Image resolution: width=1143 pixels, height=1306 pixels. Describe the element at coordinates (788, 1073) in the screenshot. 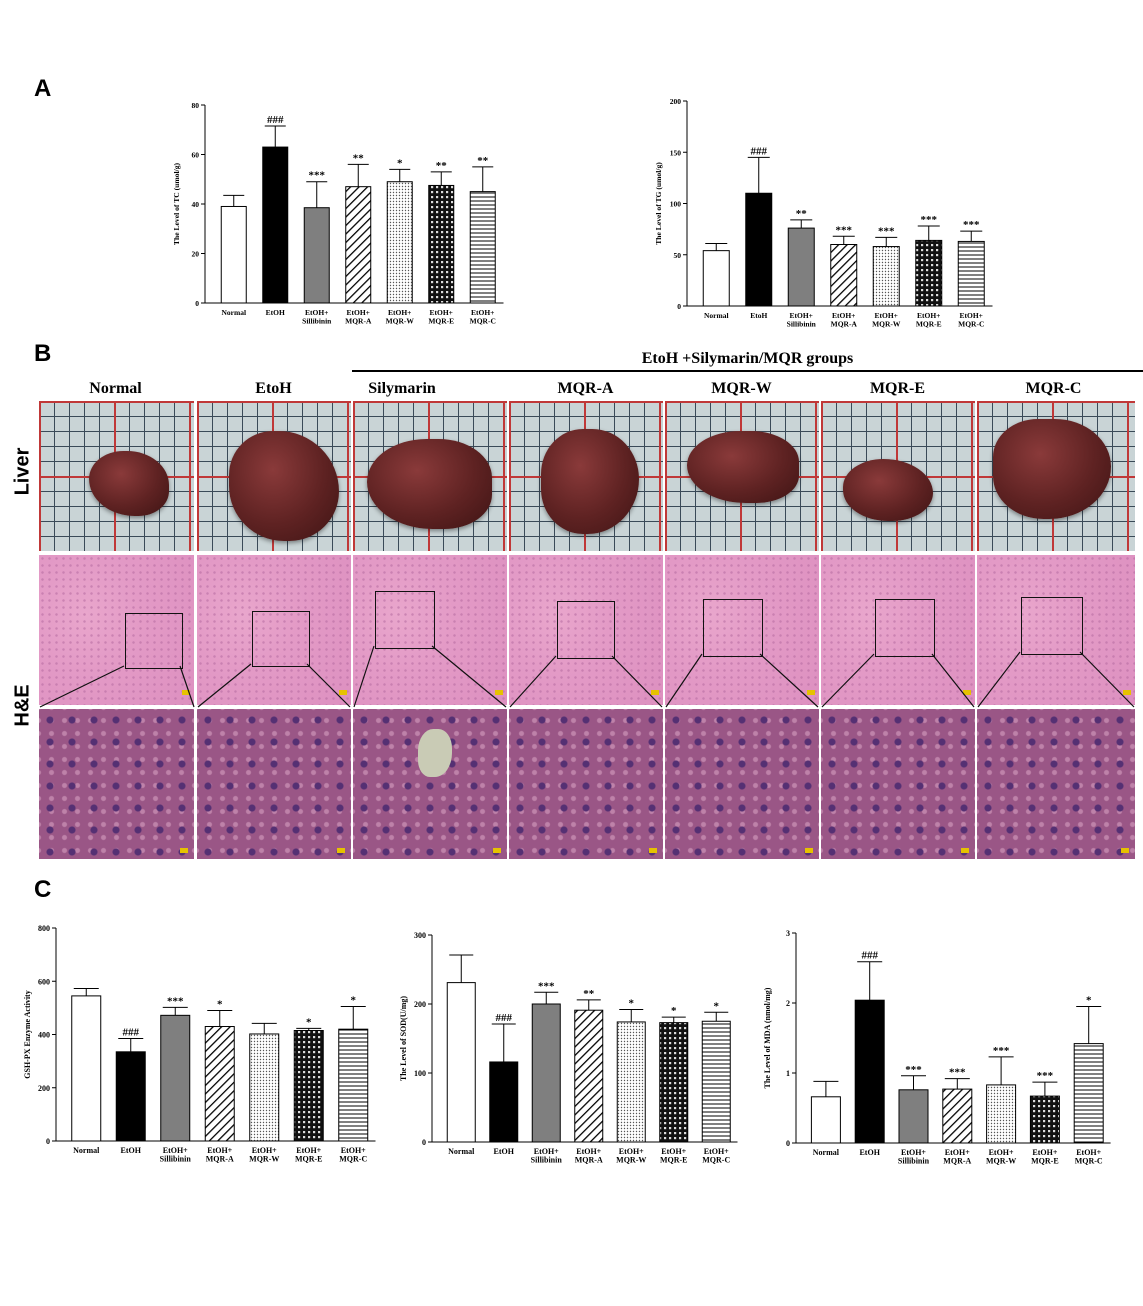

I see `y-tick-label: 1` at that location.